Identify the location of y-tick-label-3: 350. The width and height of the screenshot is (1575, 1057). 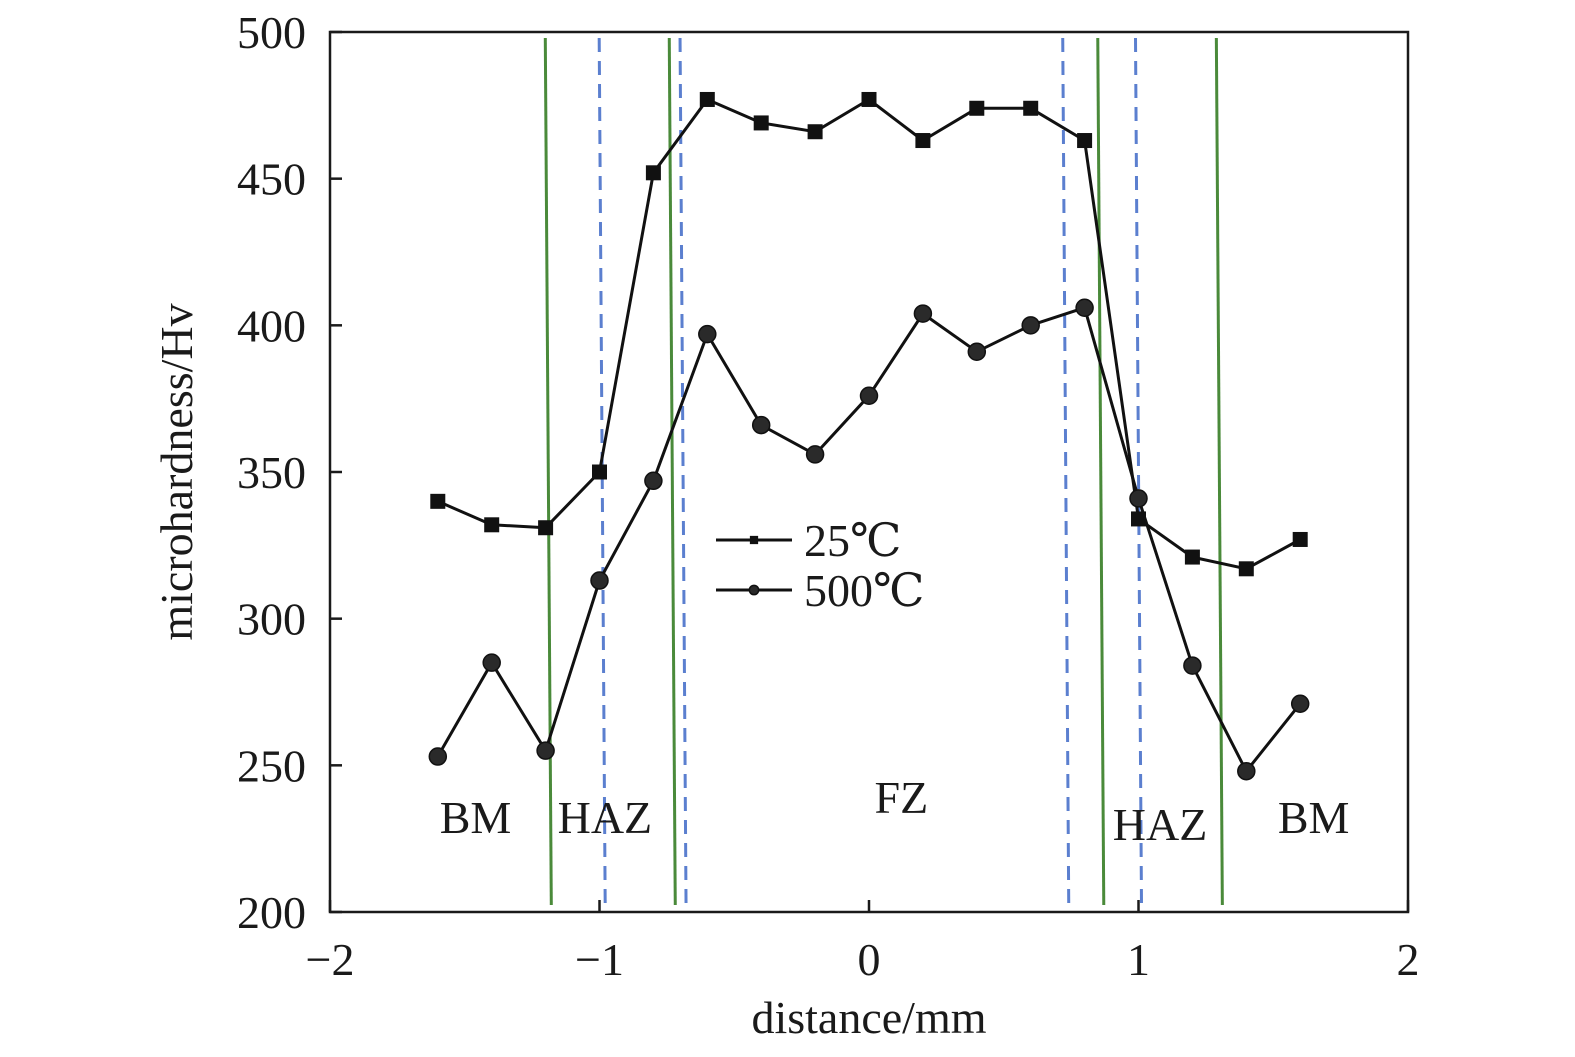
(271, 472).